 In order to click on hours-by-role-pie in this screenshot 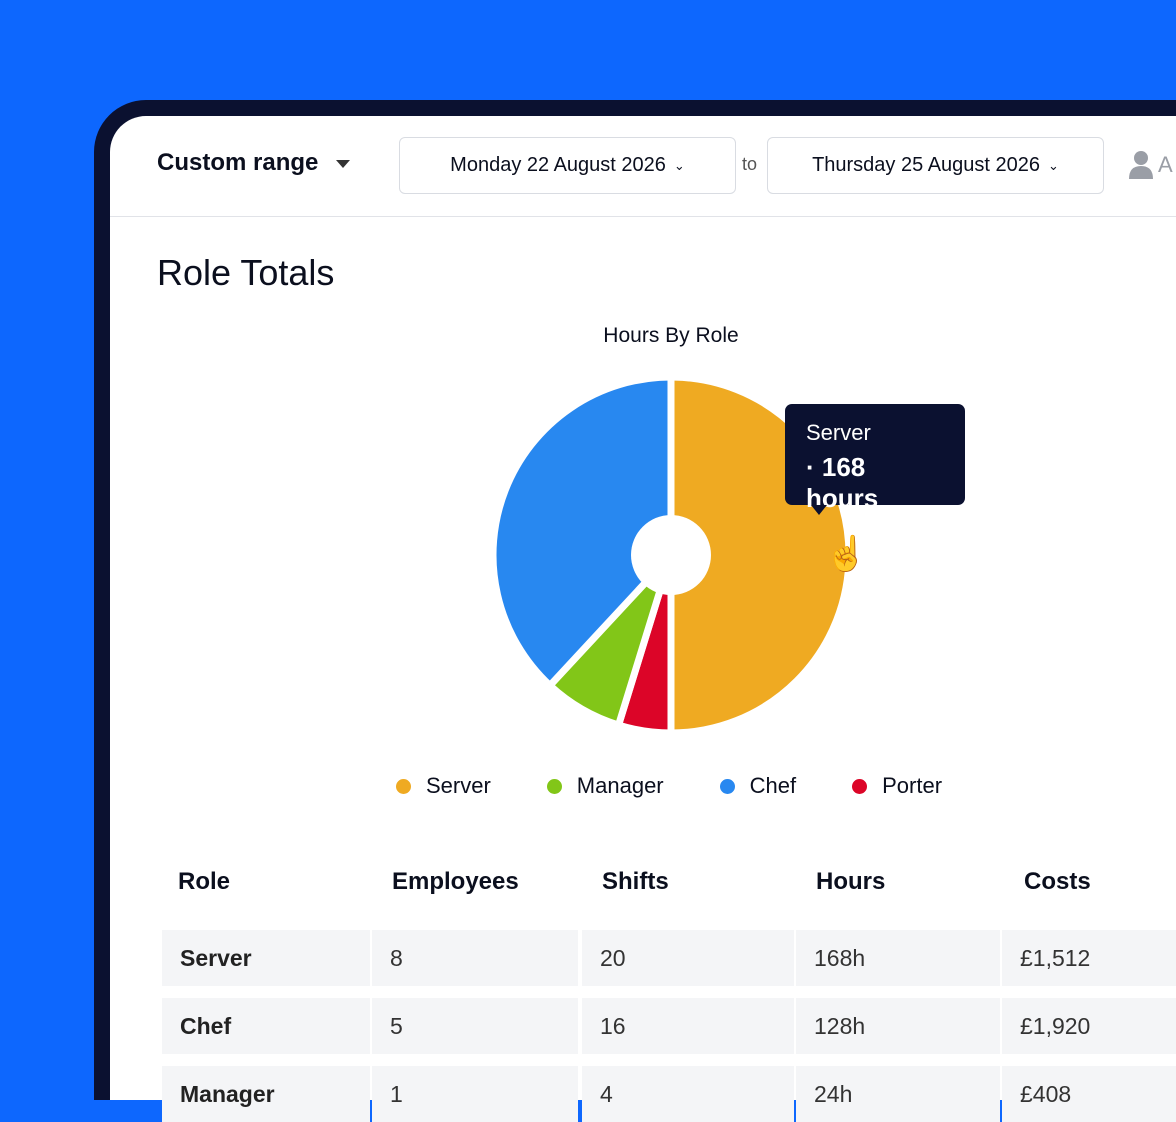, I will do `click(671, 555)`.